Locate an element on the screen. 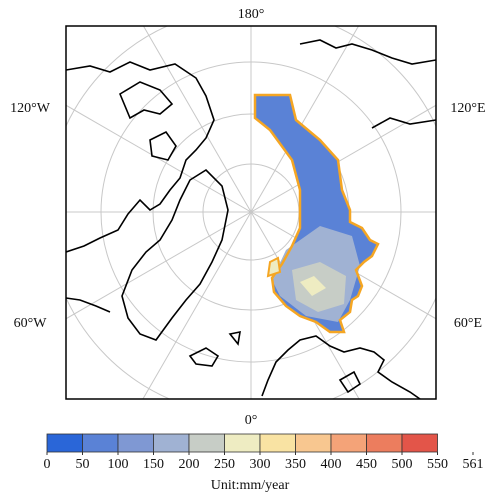  lon-label: 60°E is located at coordinates (468, 323).